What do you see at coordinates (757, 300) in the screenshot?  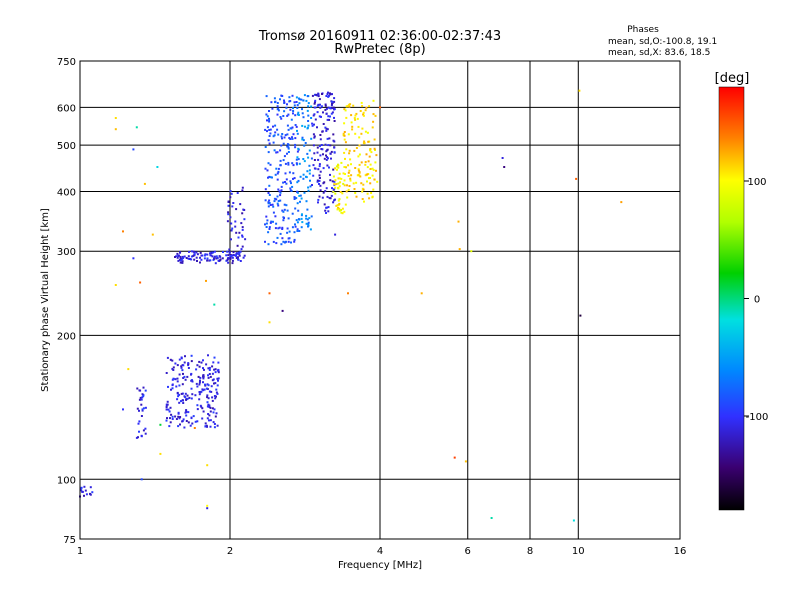 I see `colorbar-tick-label: 0` at bounding box center [757, 300].